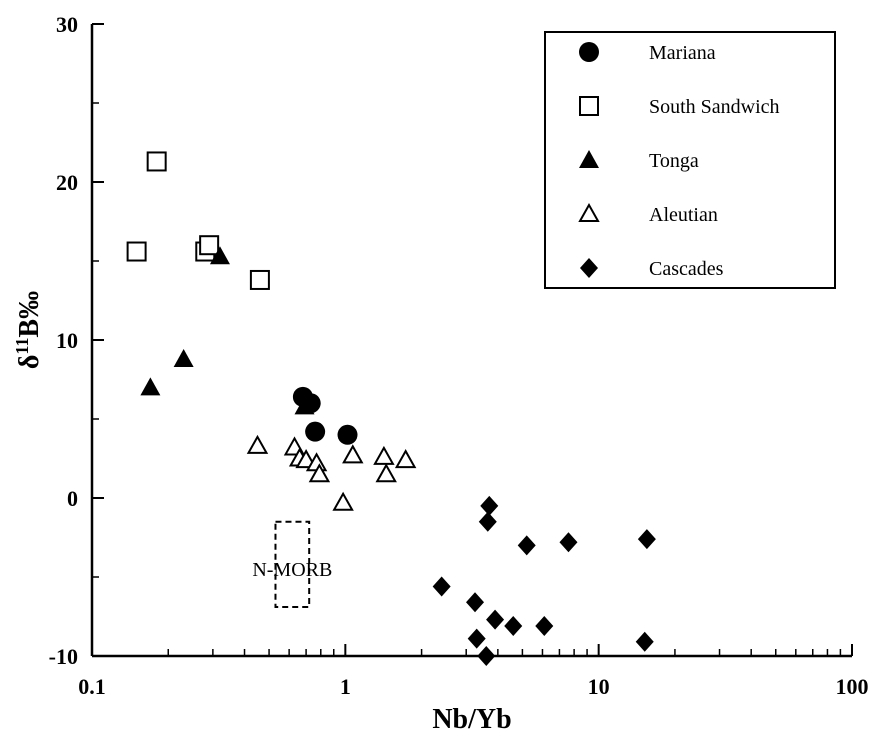 The height and width of the screenshot is (740, 876). Describe the element at coordinates (345, 686) in the screenshot. I see `x-tick-label: 1` at that location.